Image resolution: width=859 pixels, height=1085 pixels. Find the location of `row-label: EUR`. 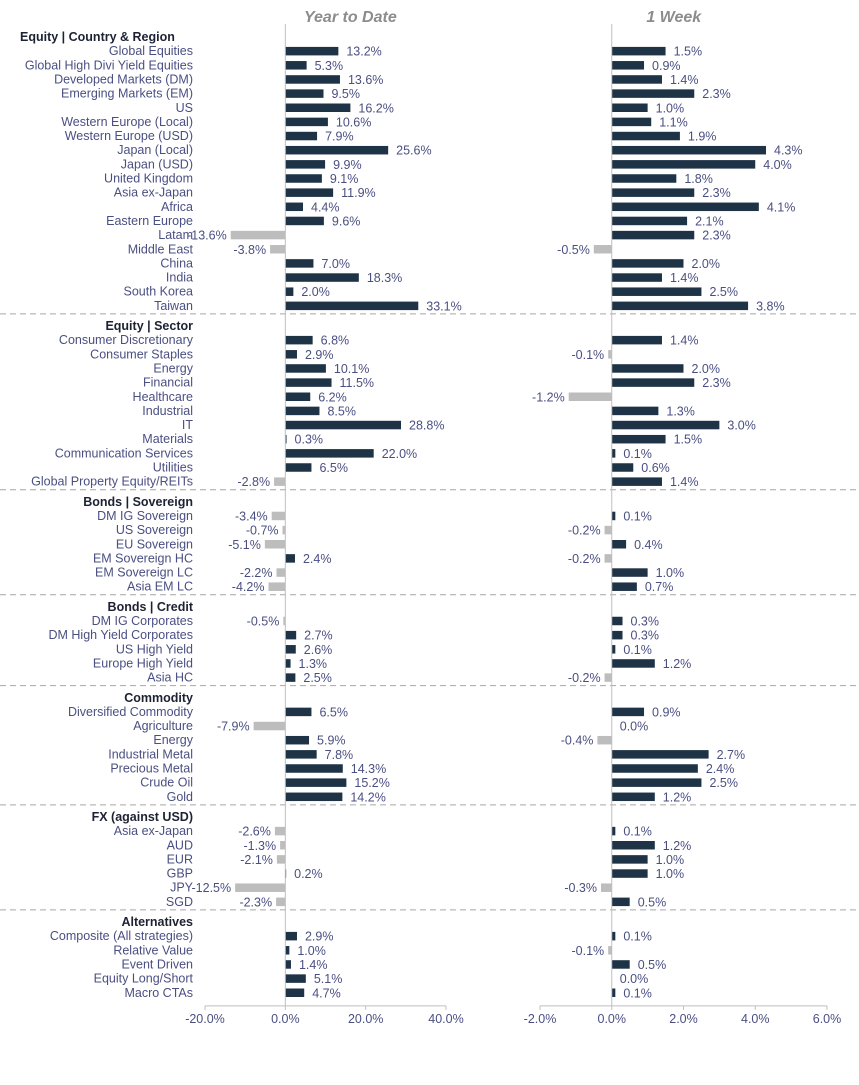

row-label: EUR is located at coordinates (180, 859).